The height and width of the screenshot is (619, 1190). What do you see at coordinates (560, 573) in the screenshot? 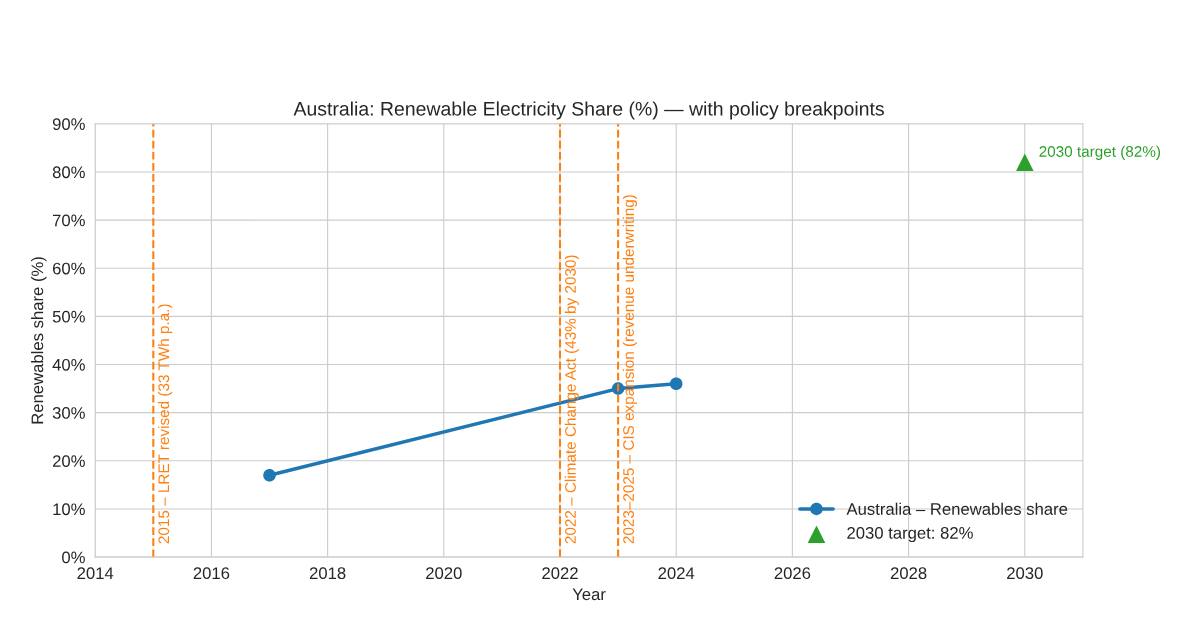
I see `x-tick-label: 2022` at bounding box center [560, 573].